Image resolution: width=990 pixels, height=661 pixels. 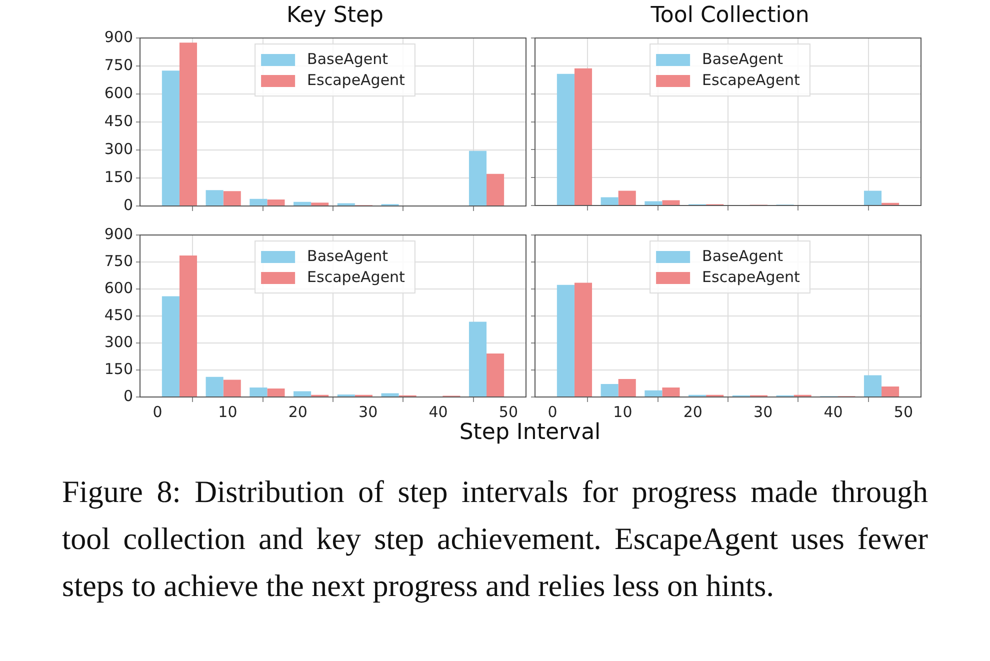 I want to click on chart-title: Tool Collection, so click(x=730, y=15).